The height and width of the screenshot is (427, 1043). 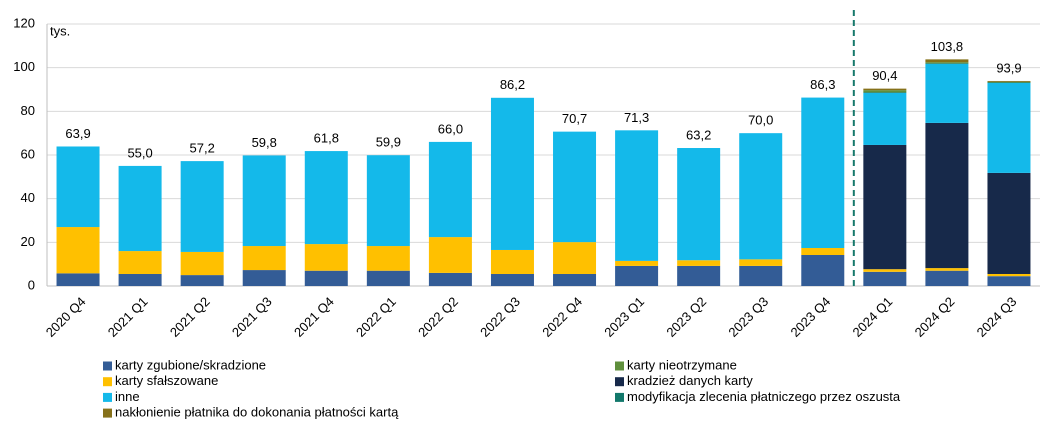 What do you see at coordinates (698, 134) in the screenshot?
I see `total-label: 63,2` at bounding box center [698, 134].